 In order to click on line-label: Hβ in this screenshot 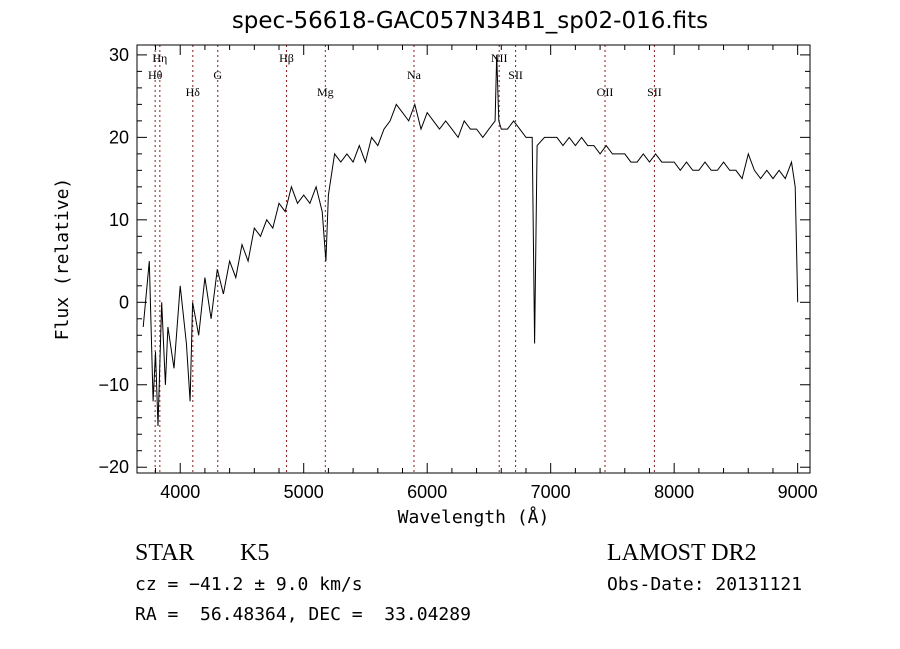, I will do `click(286, 58)`.